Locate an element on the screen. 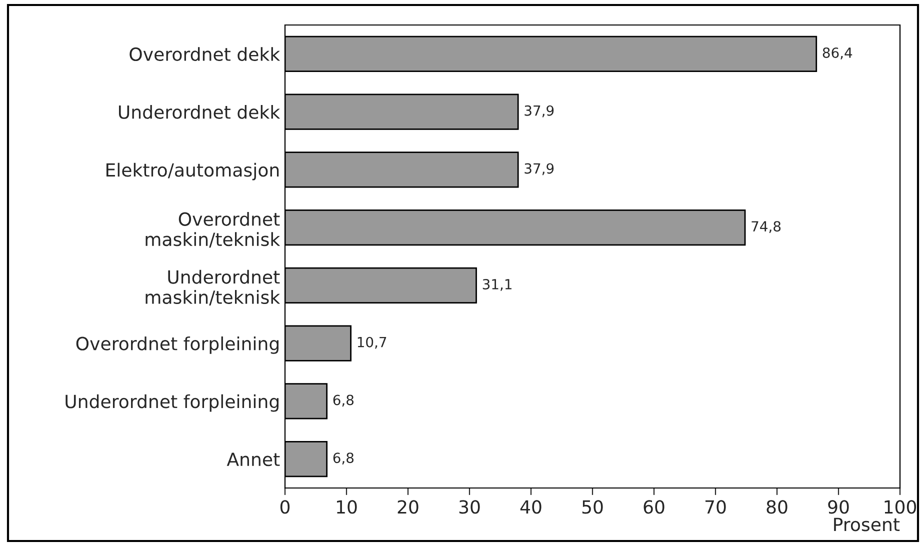 Image resolution: width=924 pixels, height=544 pixels. data-label: 86,4 is located at coordinates (837, 53).